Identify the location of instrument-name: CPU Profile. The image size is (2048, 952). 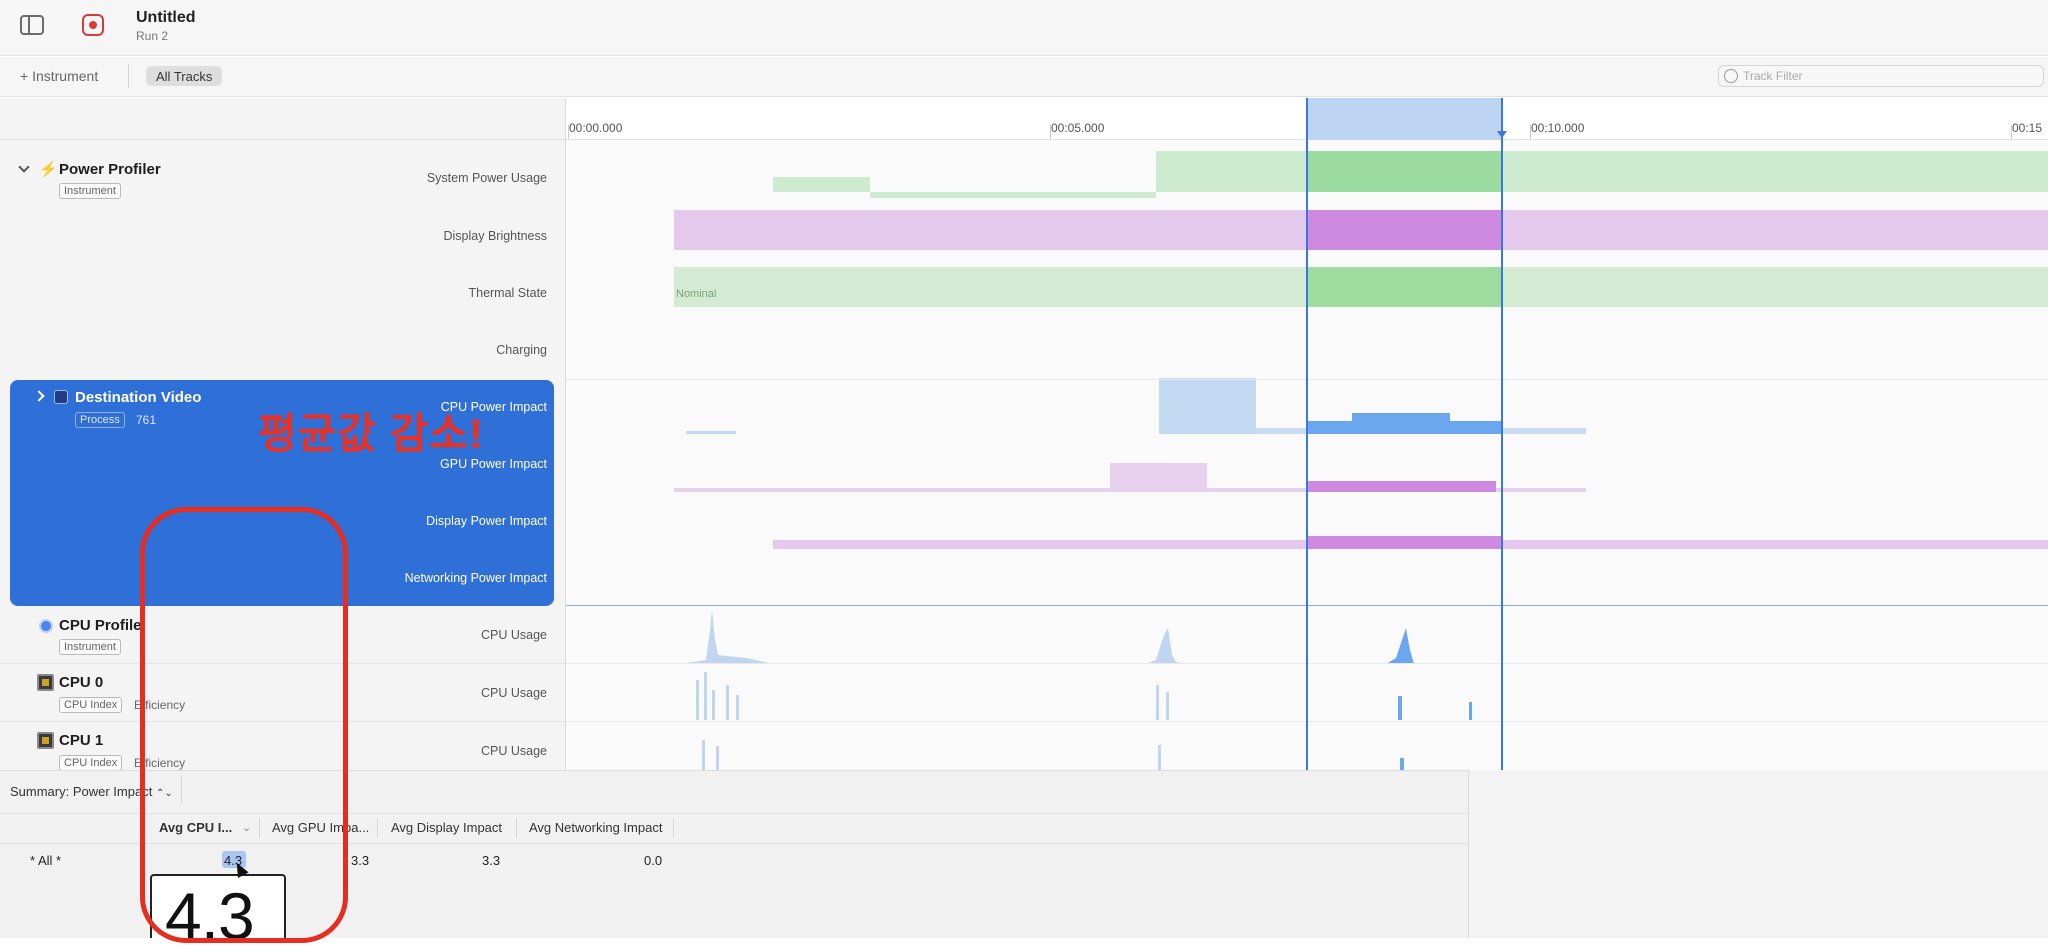
(100, 625).